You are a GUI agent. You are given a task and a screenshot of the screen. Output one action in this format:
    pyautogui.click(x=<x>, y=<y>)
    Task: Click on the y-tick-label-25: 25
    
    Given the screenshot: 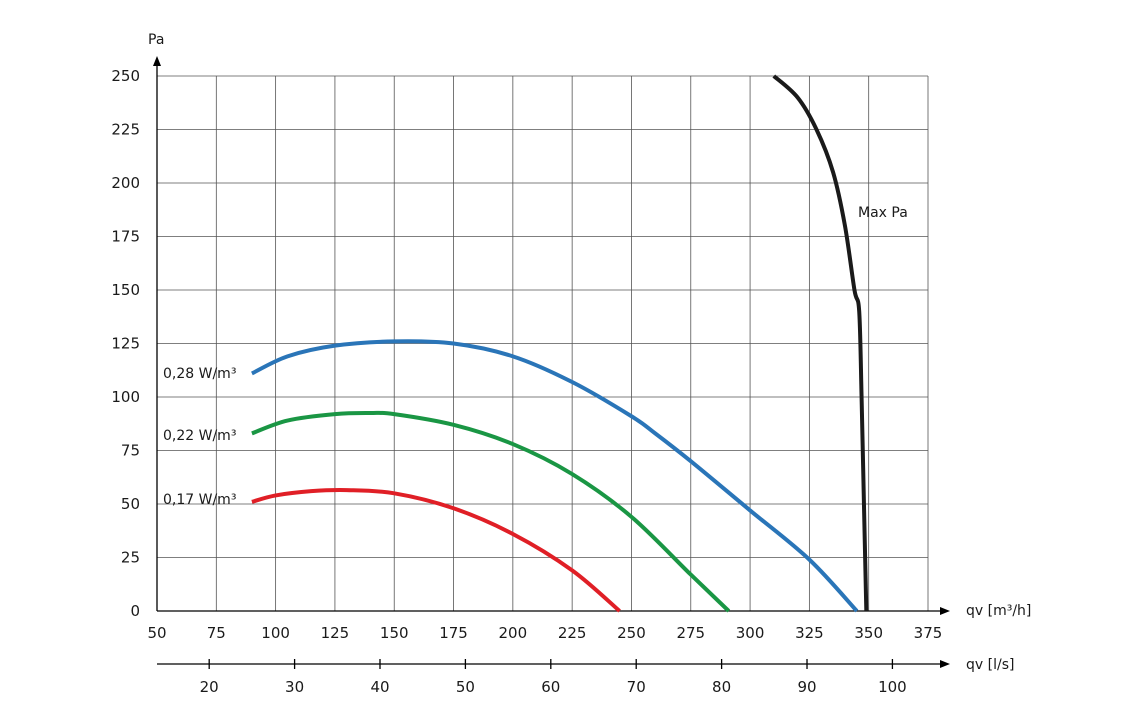 What is the action you would take?
    pyautogui.click(x=130, y=558)
    